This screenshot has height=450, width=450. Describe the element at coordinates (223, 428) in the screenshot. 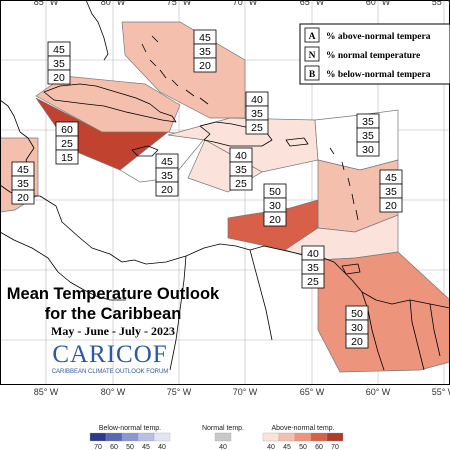

I see `colorbar-group-label: Normal temp.` at that location.